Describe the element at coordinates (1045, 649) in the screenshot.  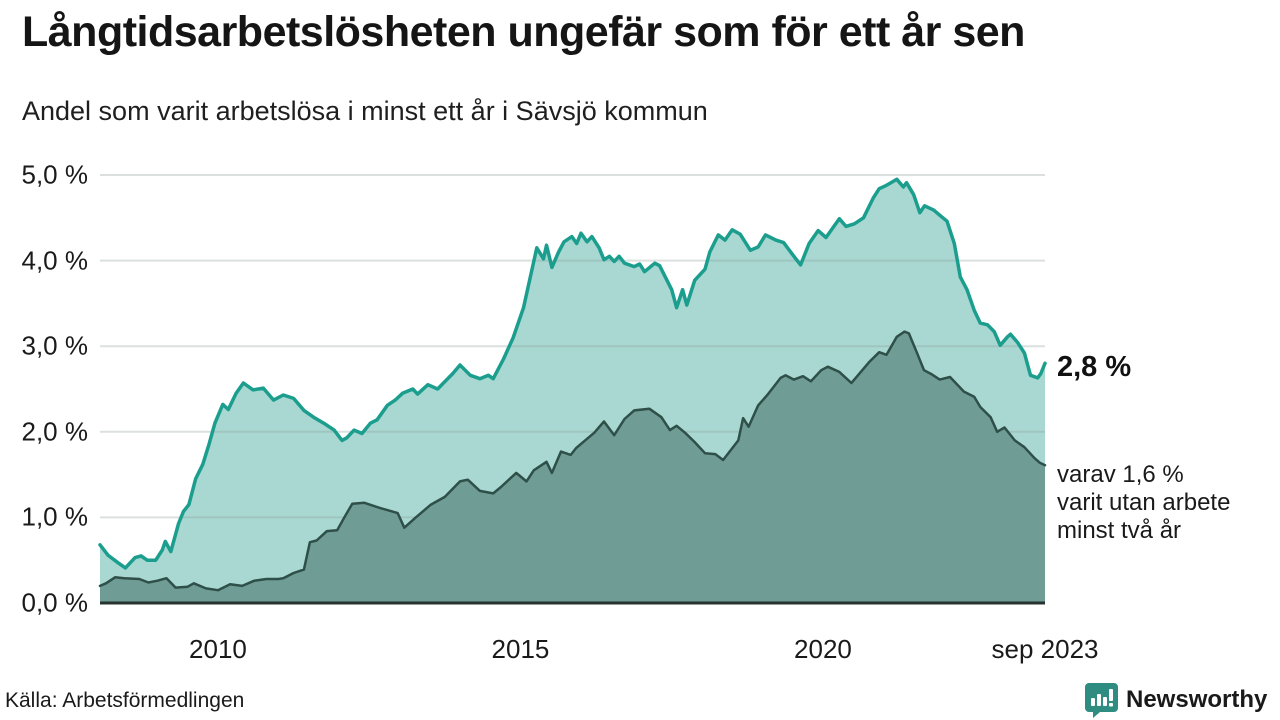
I see `x-tick-label: sep 2023` at that location.